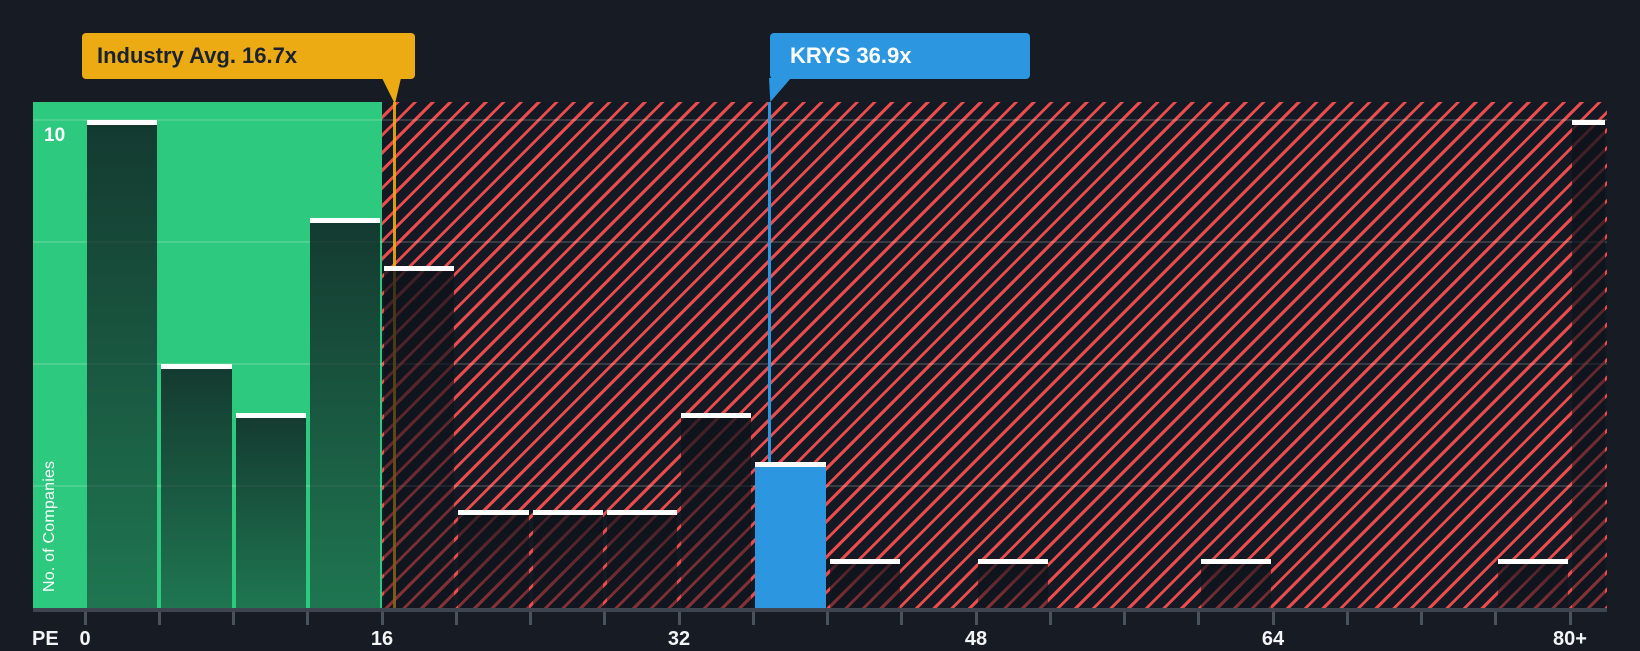 The width and height of the screenshot is (1640, 651). I want to click on gridline-7.5, so click(820, 242).